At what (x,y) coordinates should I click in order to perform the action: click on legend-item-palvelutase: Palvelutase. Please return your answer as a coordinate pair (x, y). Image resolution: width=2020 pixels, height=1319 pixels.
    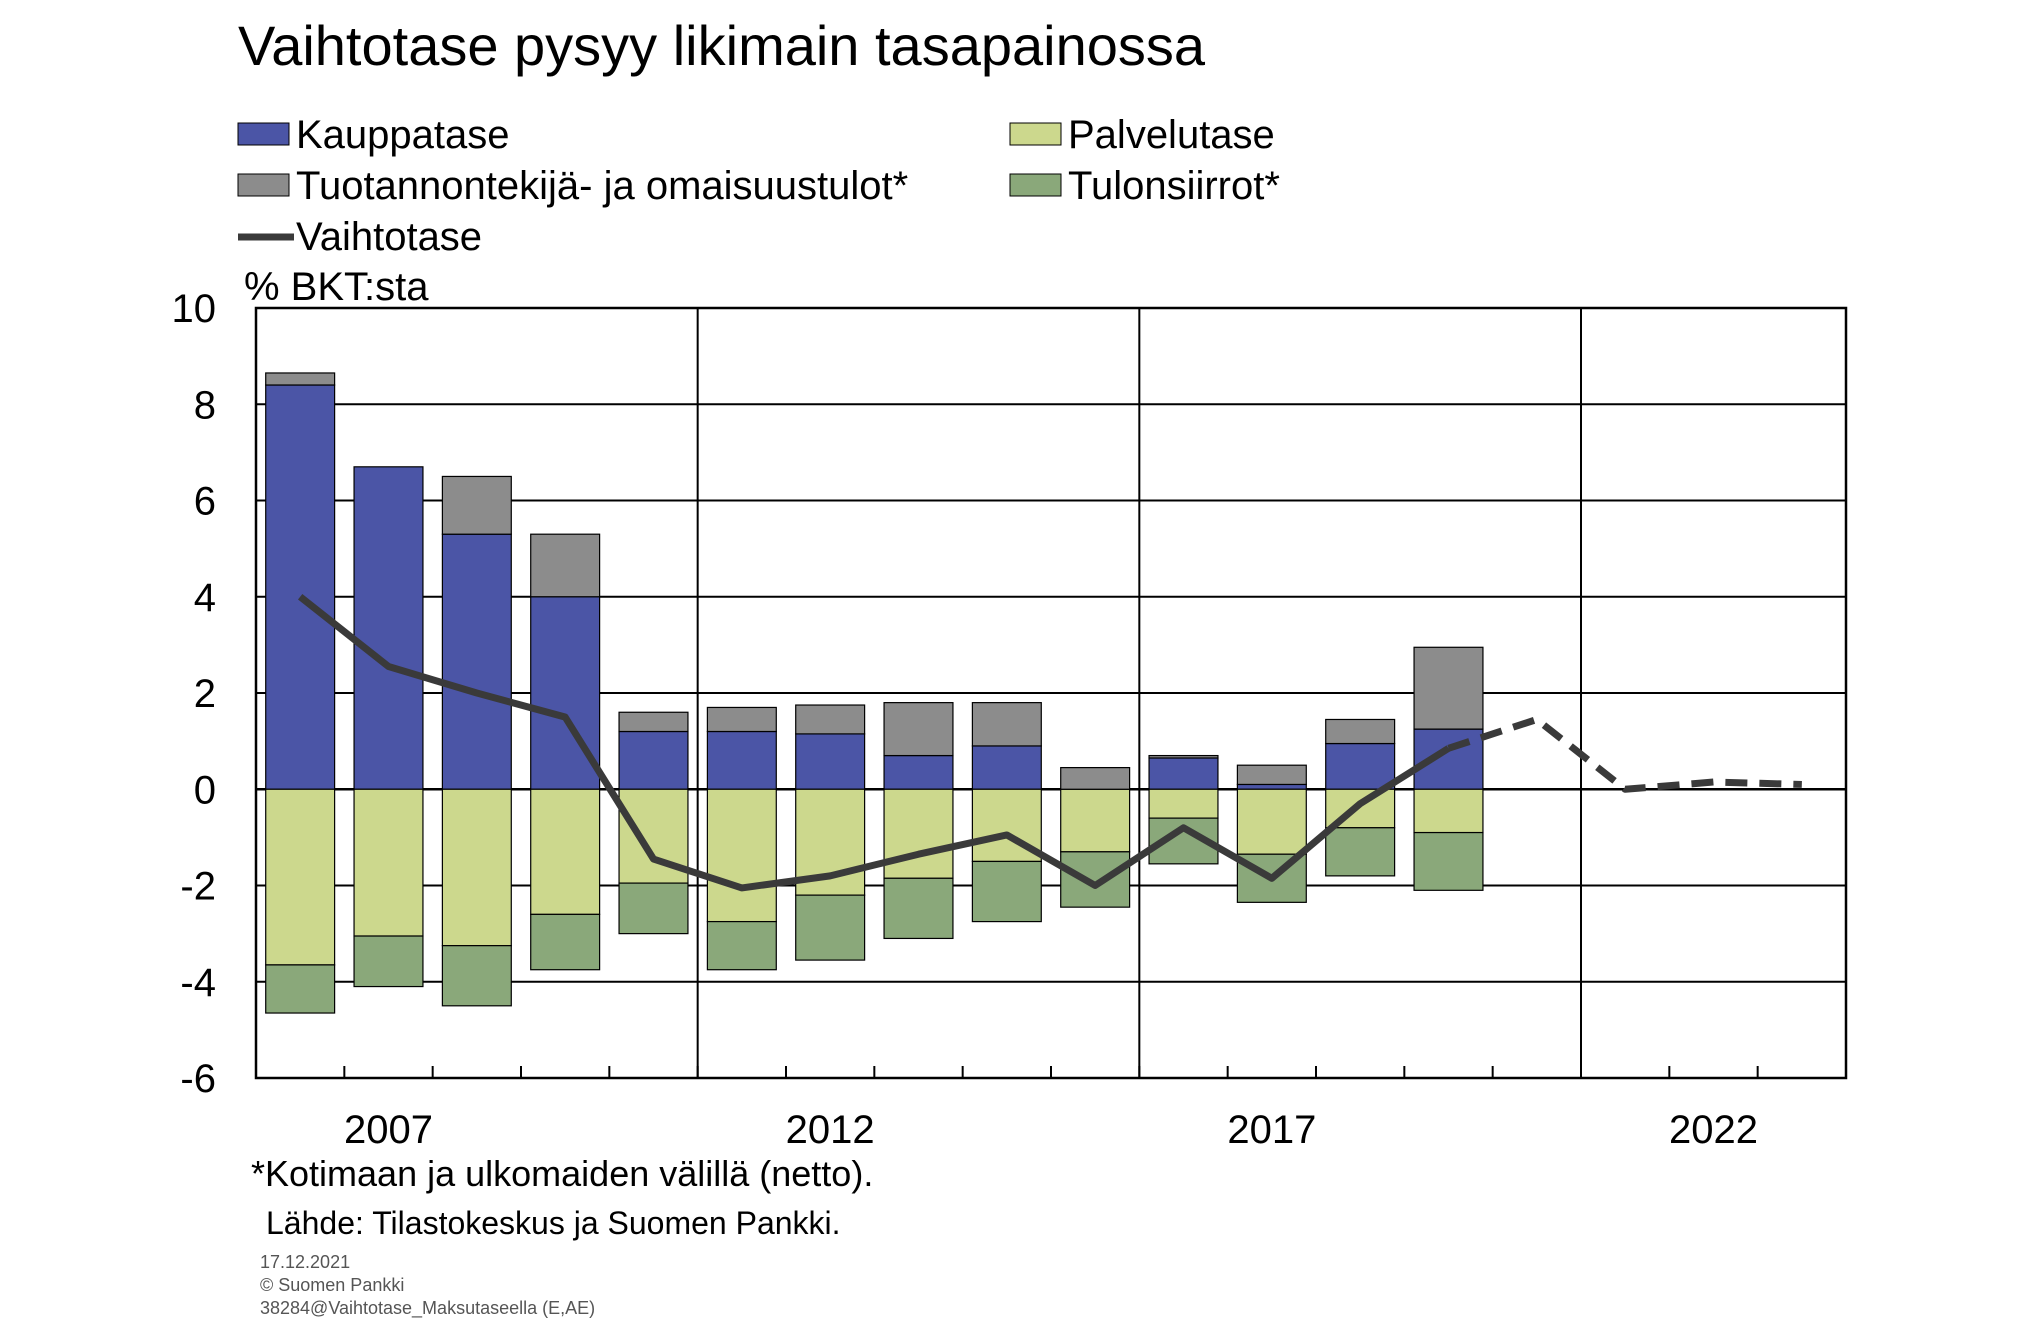
    Looking at the image, I should click on (1142, 135).